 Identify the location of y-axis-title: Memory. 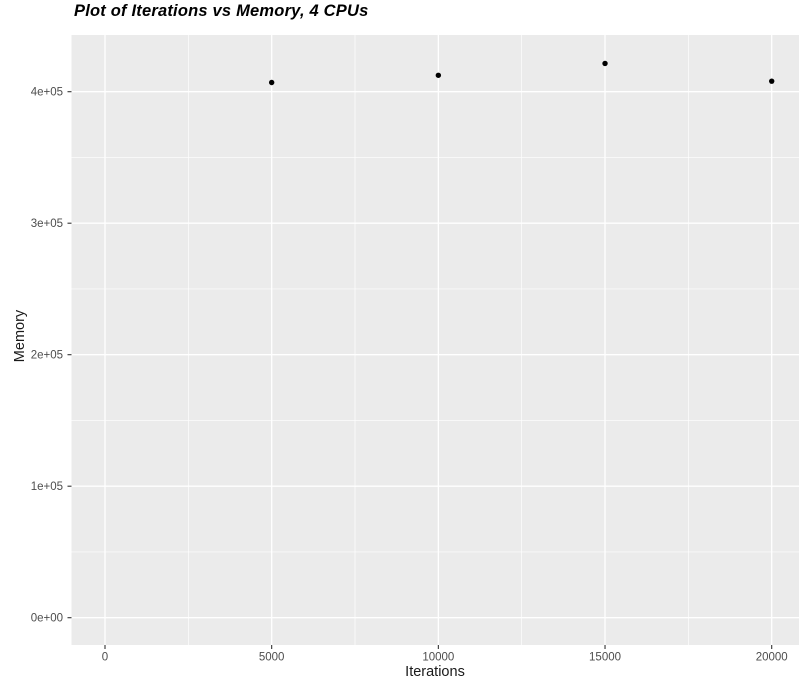
(20, 335).